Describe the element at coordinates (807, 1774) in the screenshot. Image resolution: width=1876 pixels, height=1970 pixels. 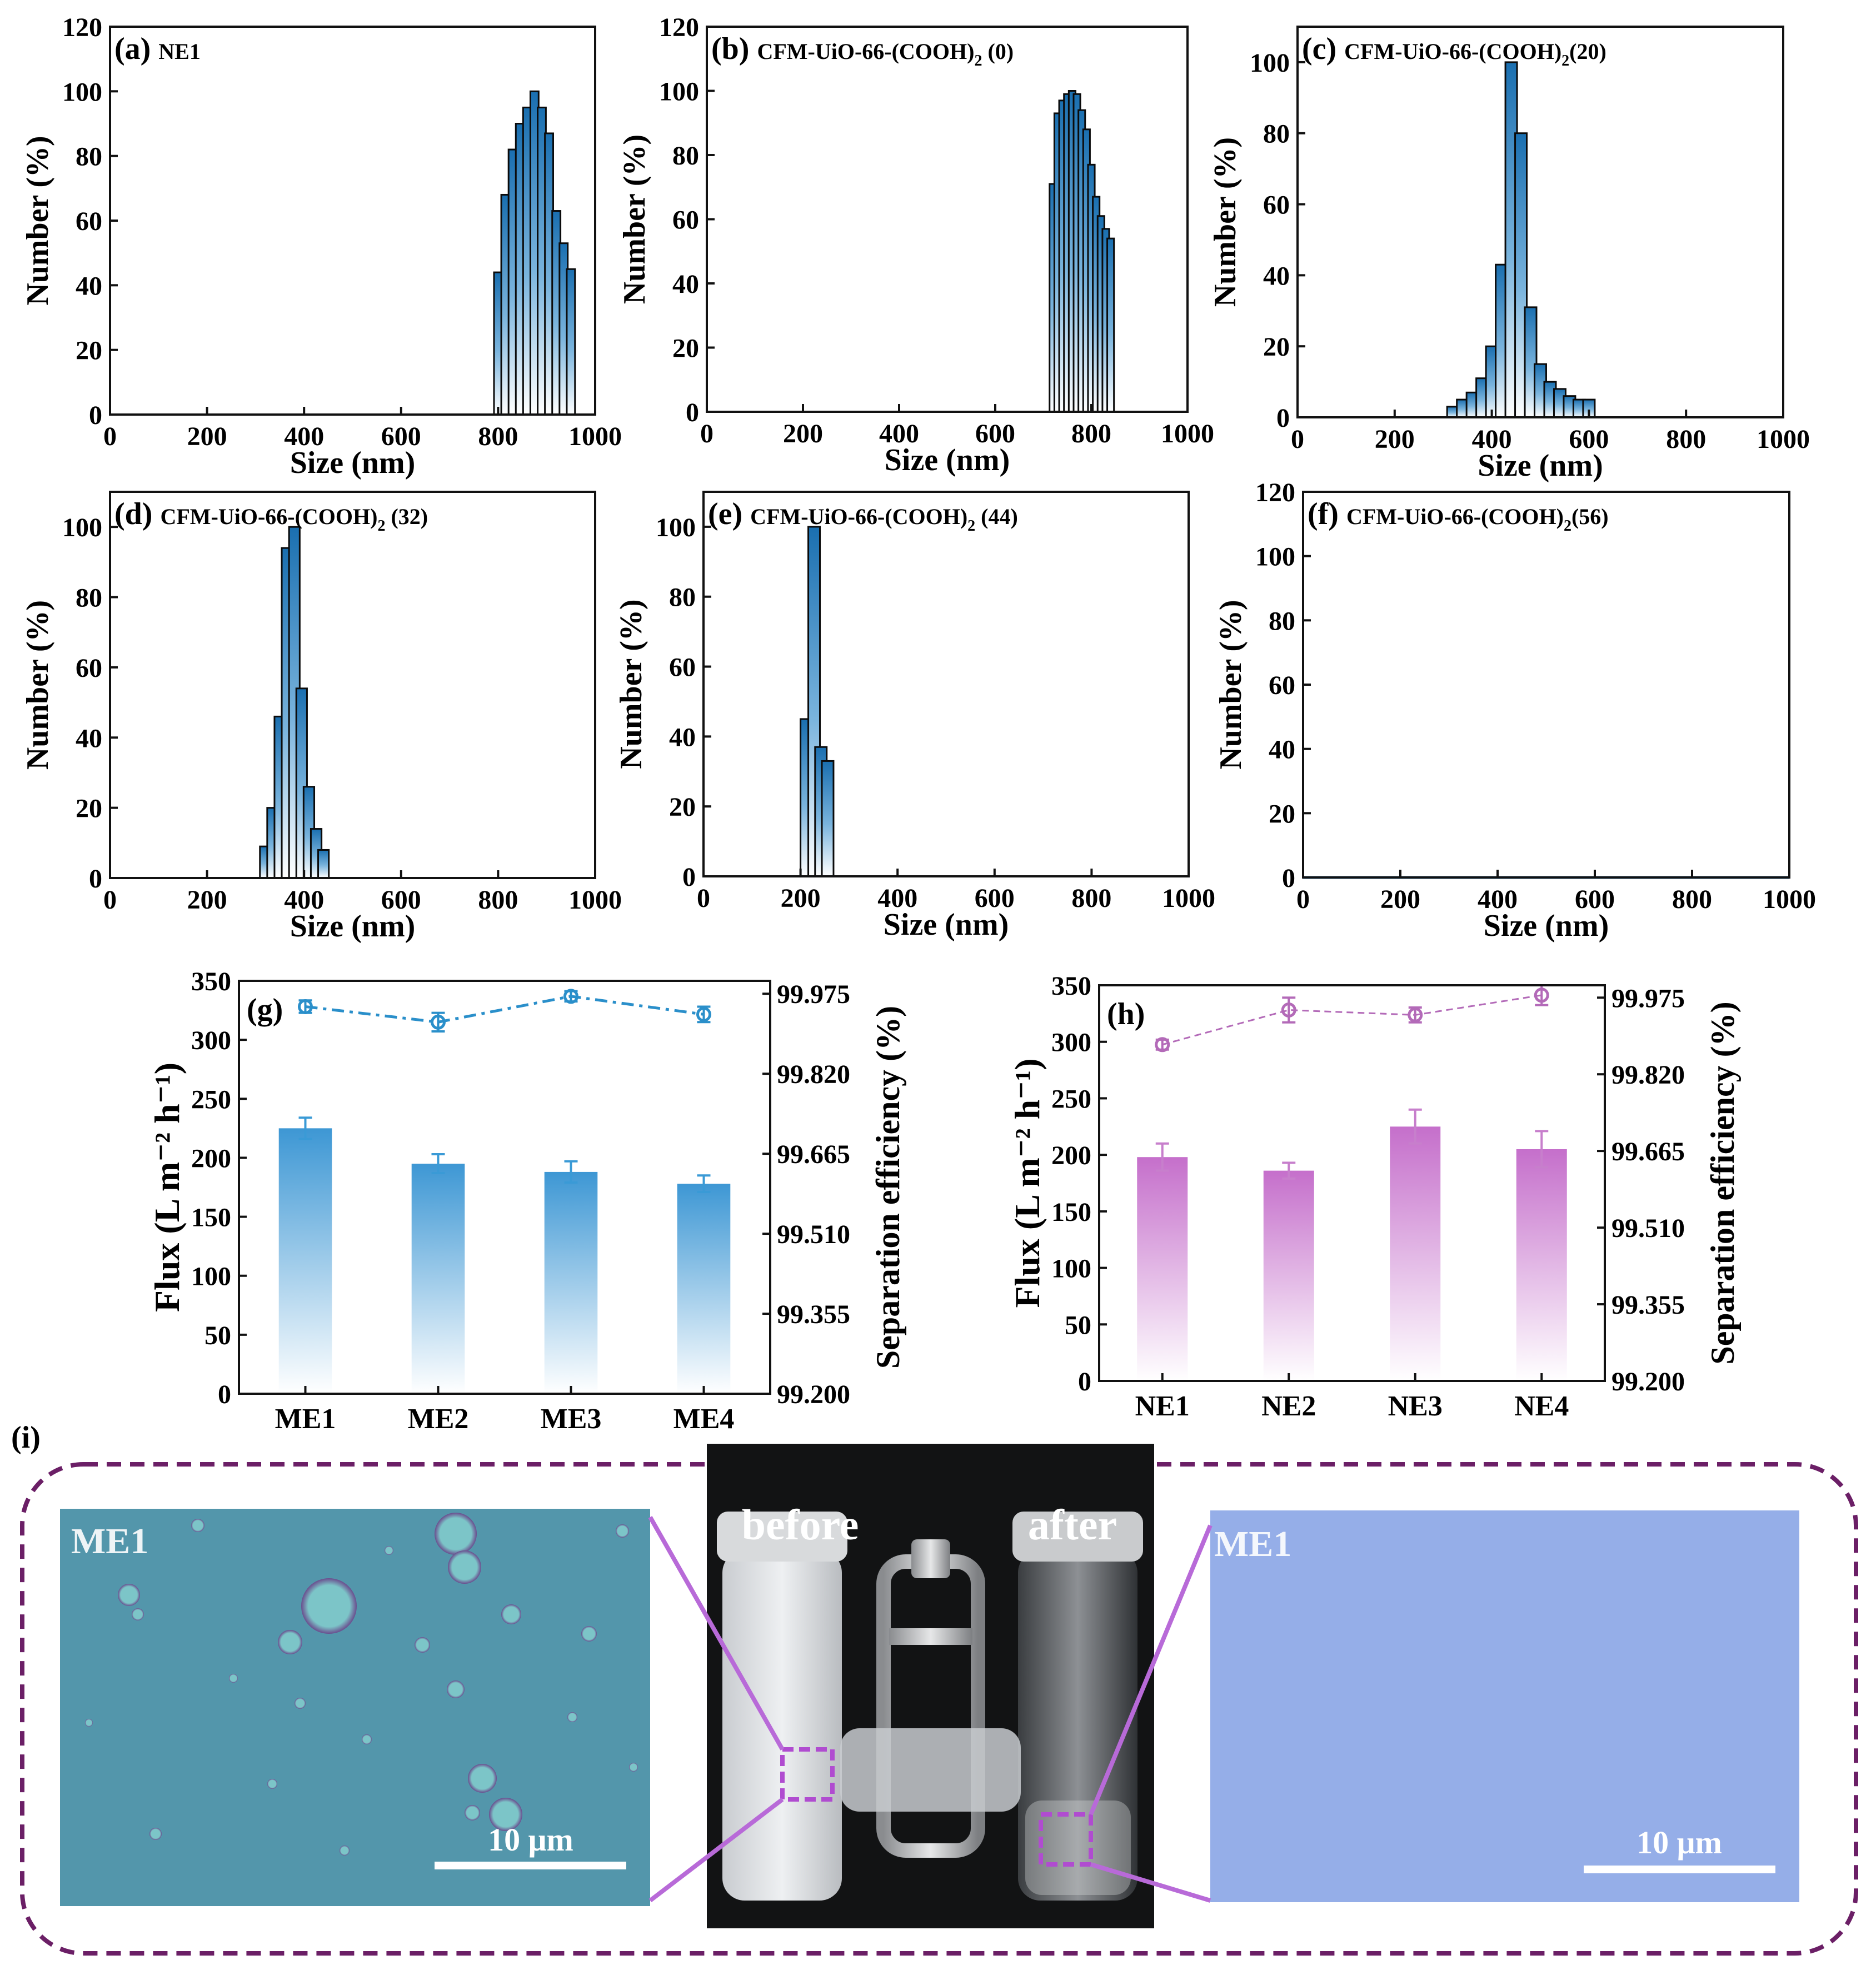
I see `zoom-box-before` at that location.